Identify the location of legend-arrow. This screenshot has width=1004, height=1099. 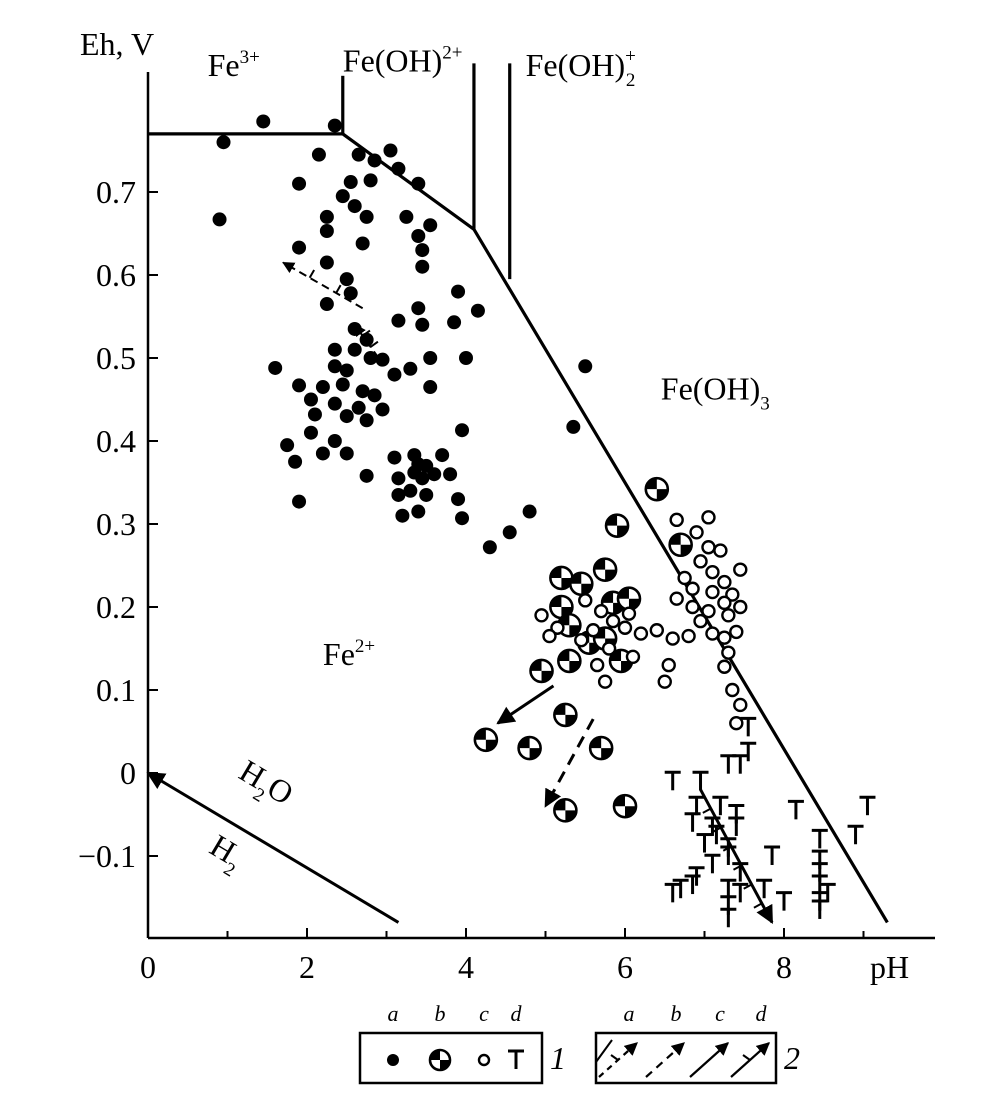
(709, 1060).